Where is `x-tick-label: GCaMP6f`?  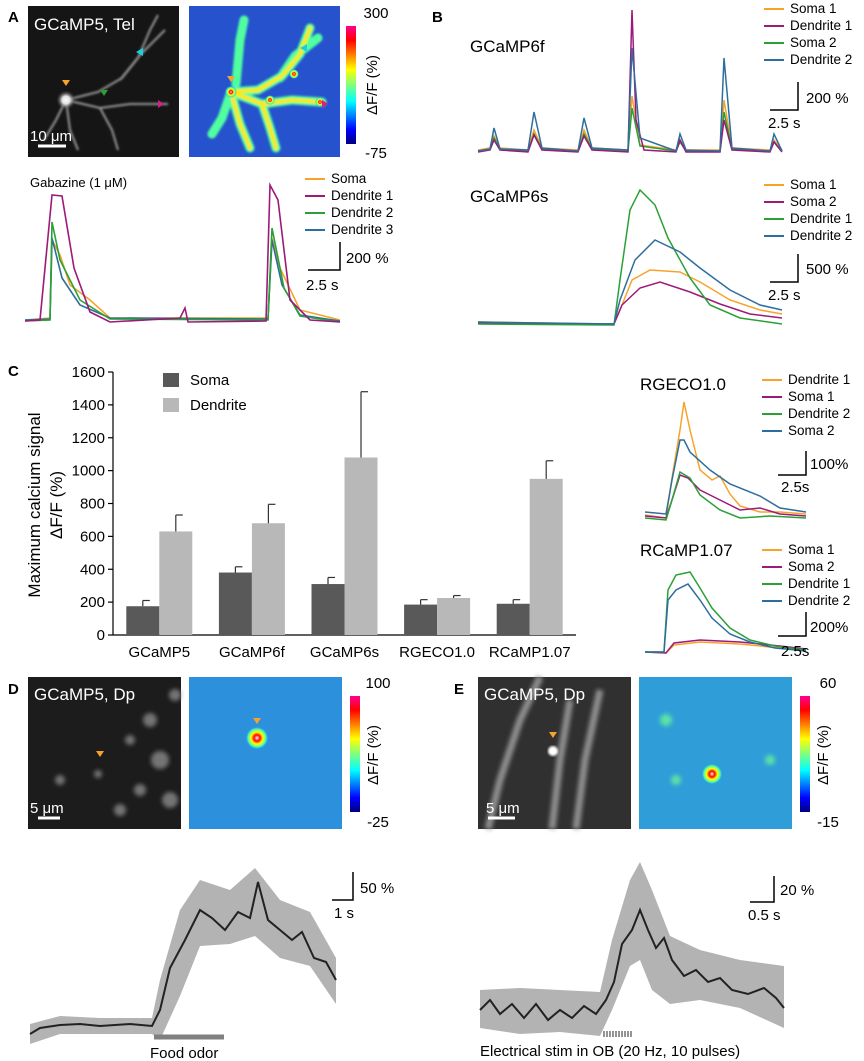
x-tick-label: GCaMP6f is located at coordinates (252, 652).